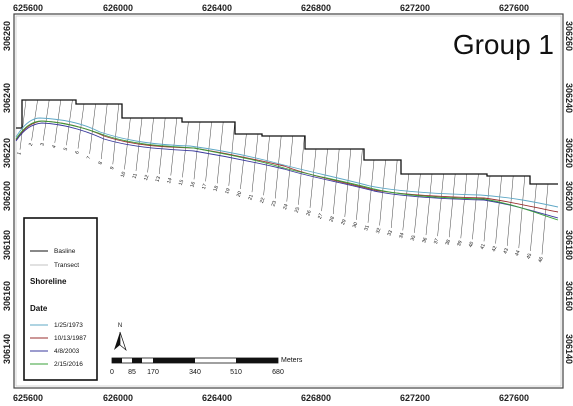 The width and height of the screenshot is (573, 406). Describe the element at coordinates (65, 251) in the screenshot. I see `legend-baseline-label: Basline` at that location.